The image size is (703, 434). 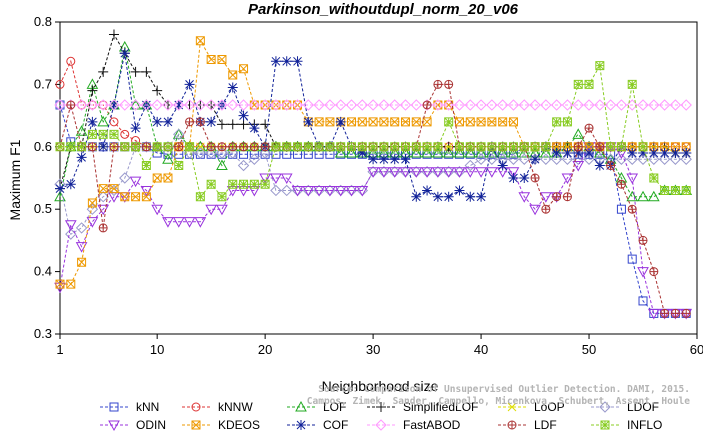 What do you see at coordinates (527, 425) in the screenshot?
I see `legend-item-ldf: LDF` at bounding box center [527, 425].